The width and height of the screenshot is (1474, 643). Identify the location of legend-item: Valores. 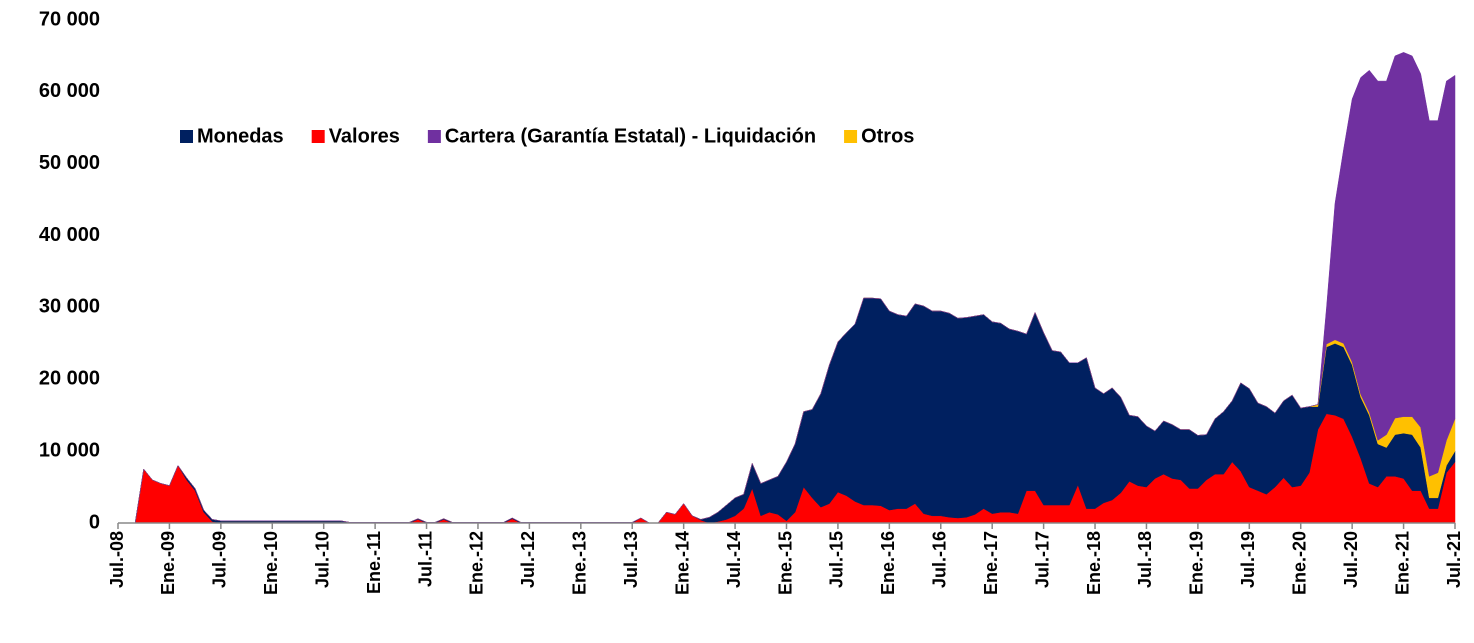
(355, 136).